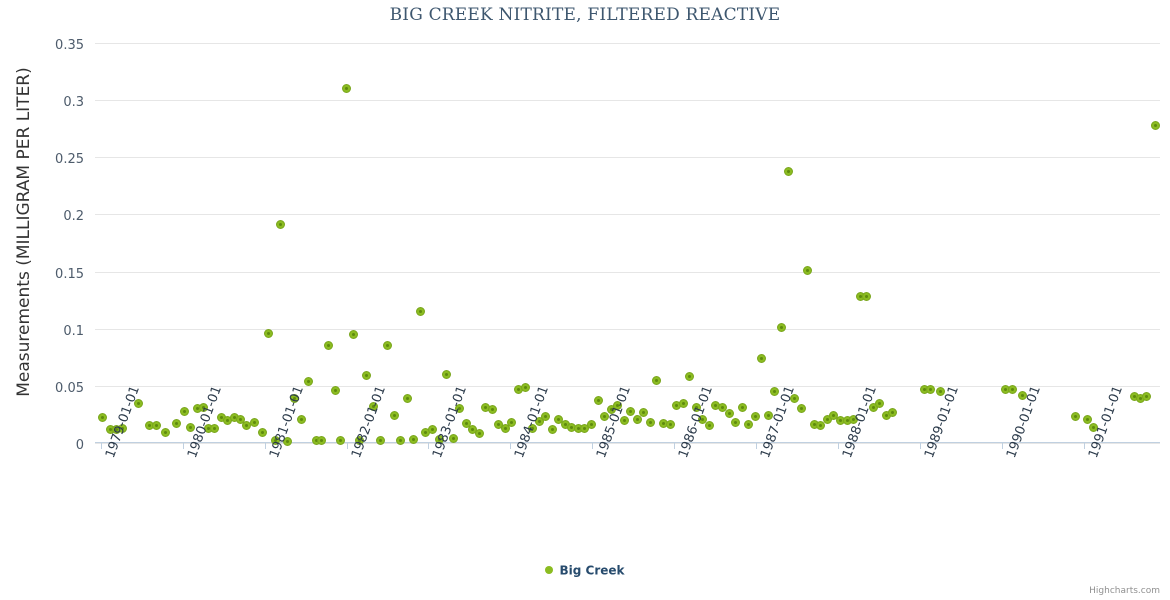  I want to click on legend-item-big-creek: Big Creek, so click(592, 570).